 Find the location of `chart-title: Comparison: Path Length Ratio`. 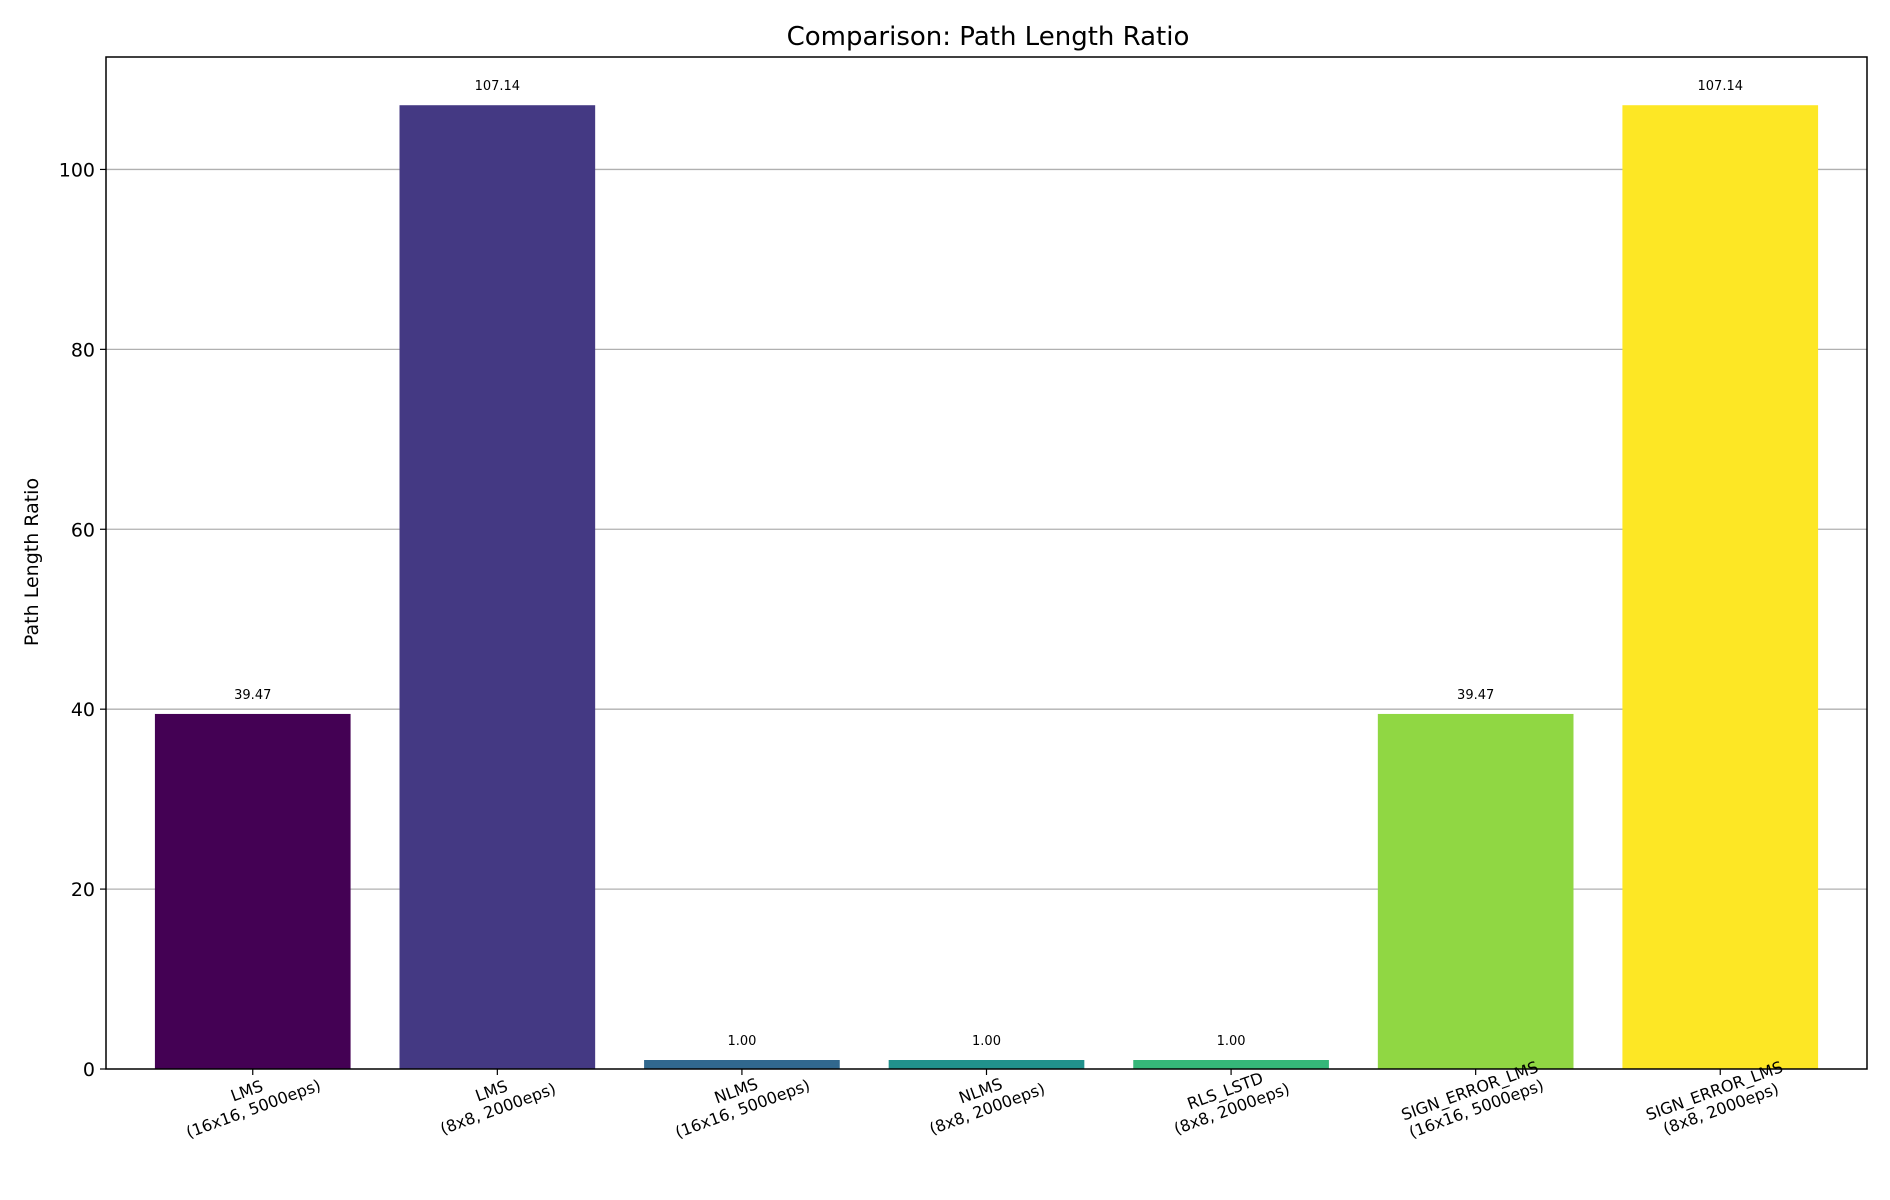

chart-title: Comparison: Path Length Ratio is located at coordinates (988, 37).